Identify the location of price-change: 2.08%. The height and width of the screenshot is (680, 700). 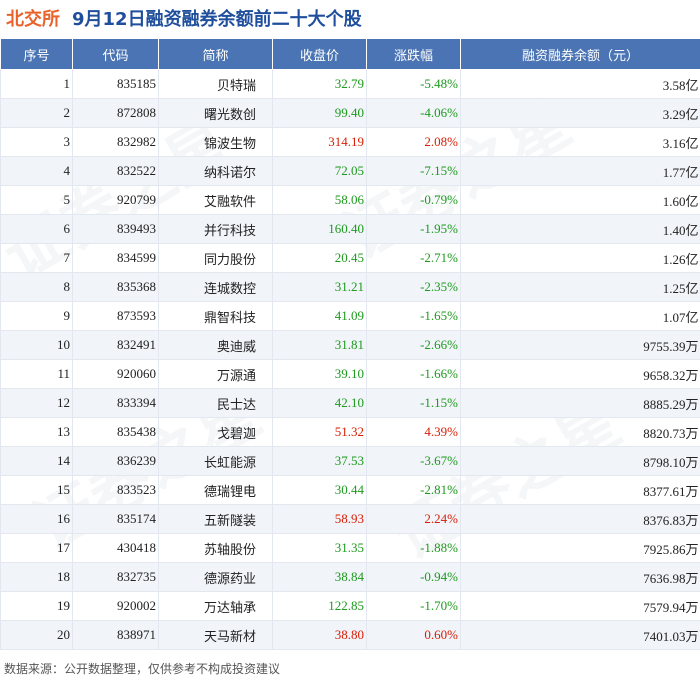
(413, 142).